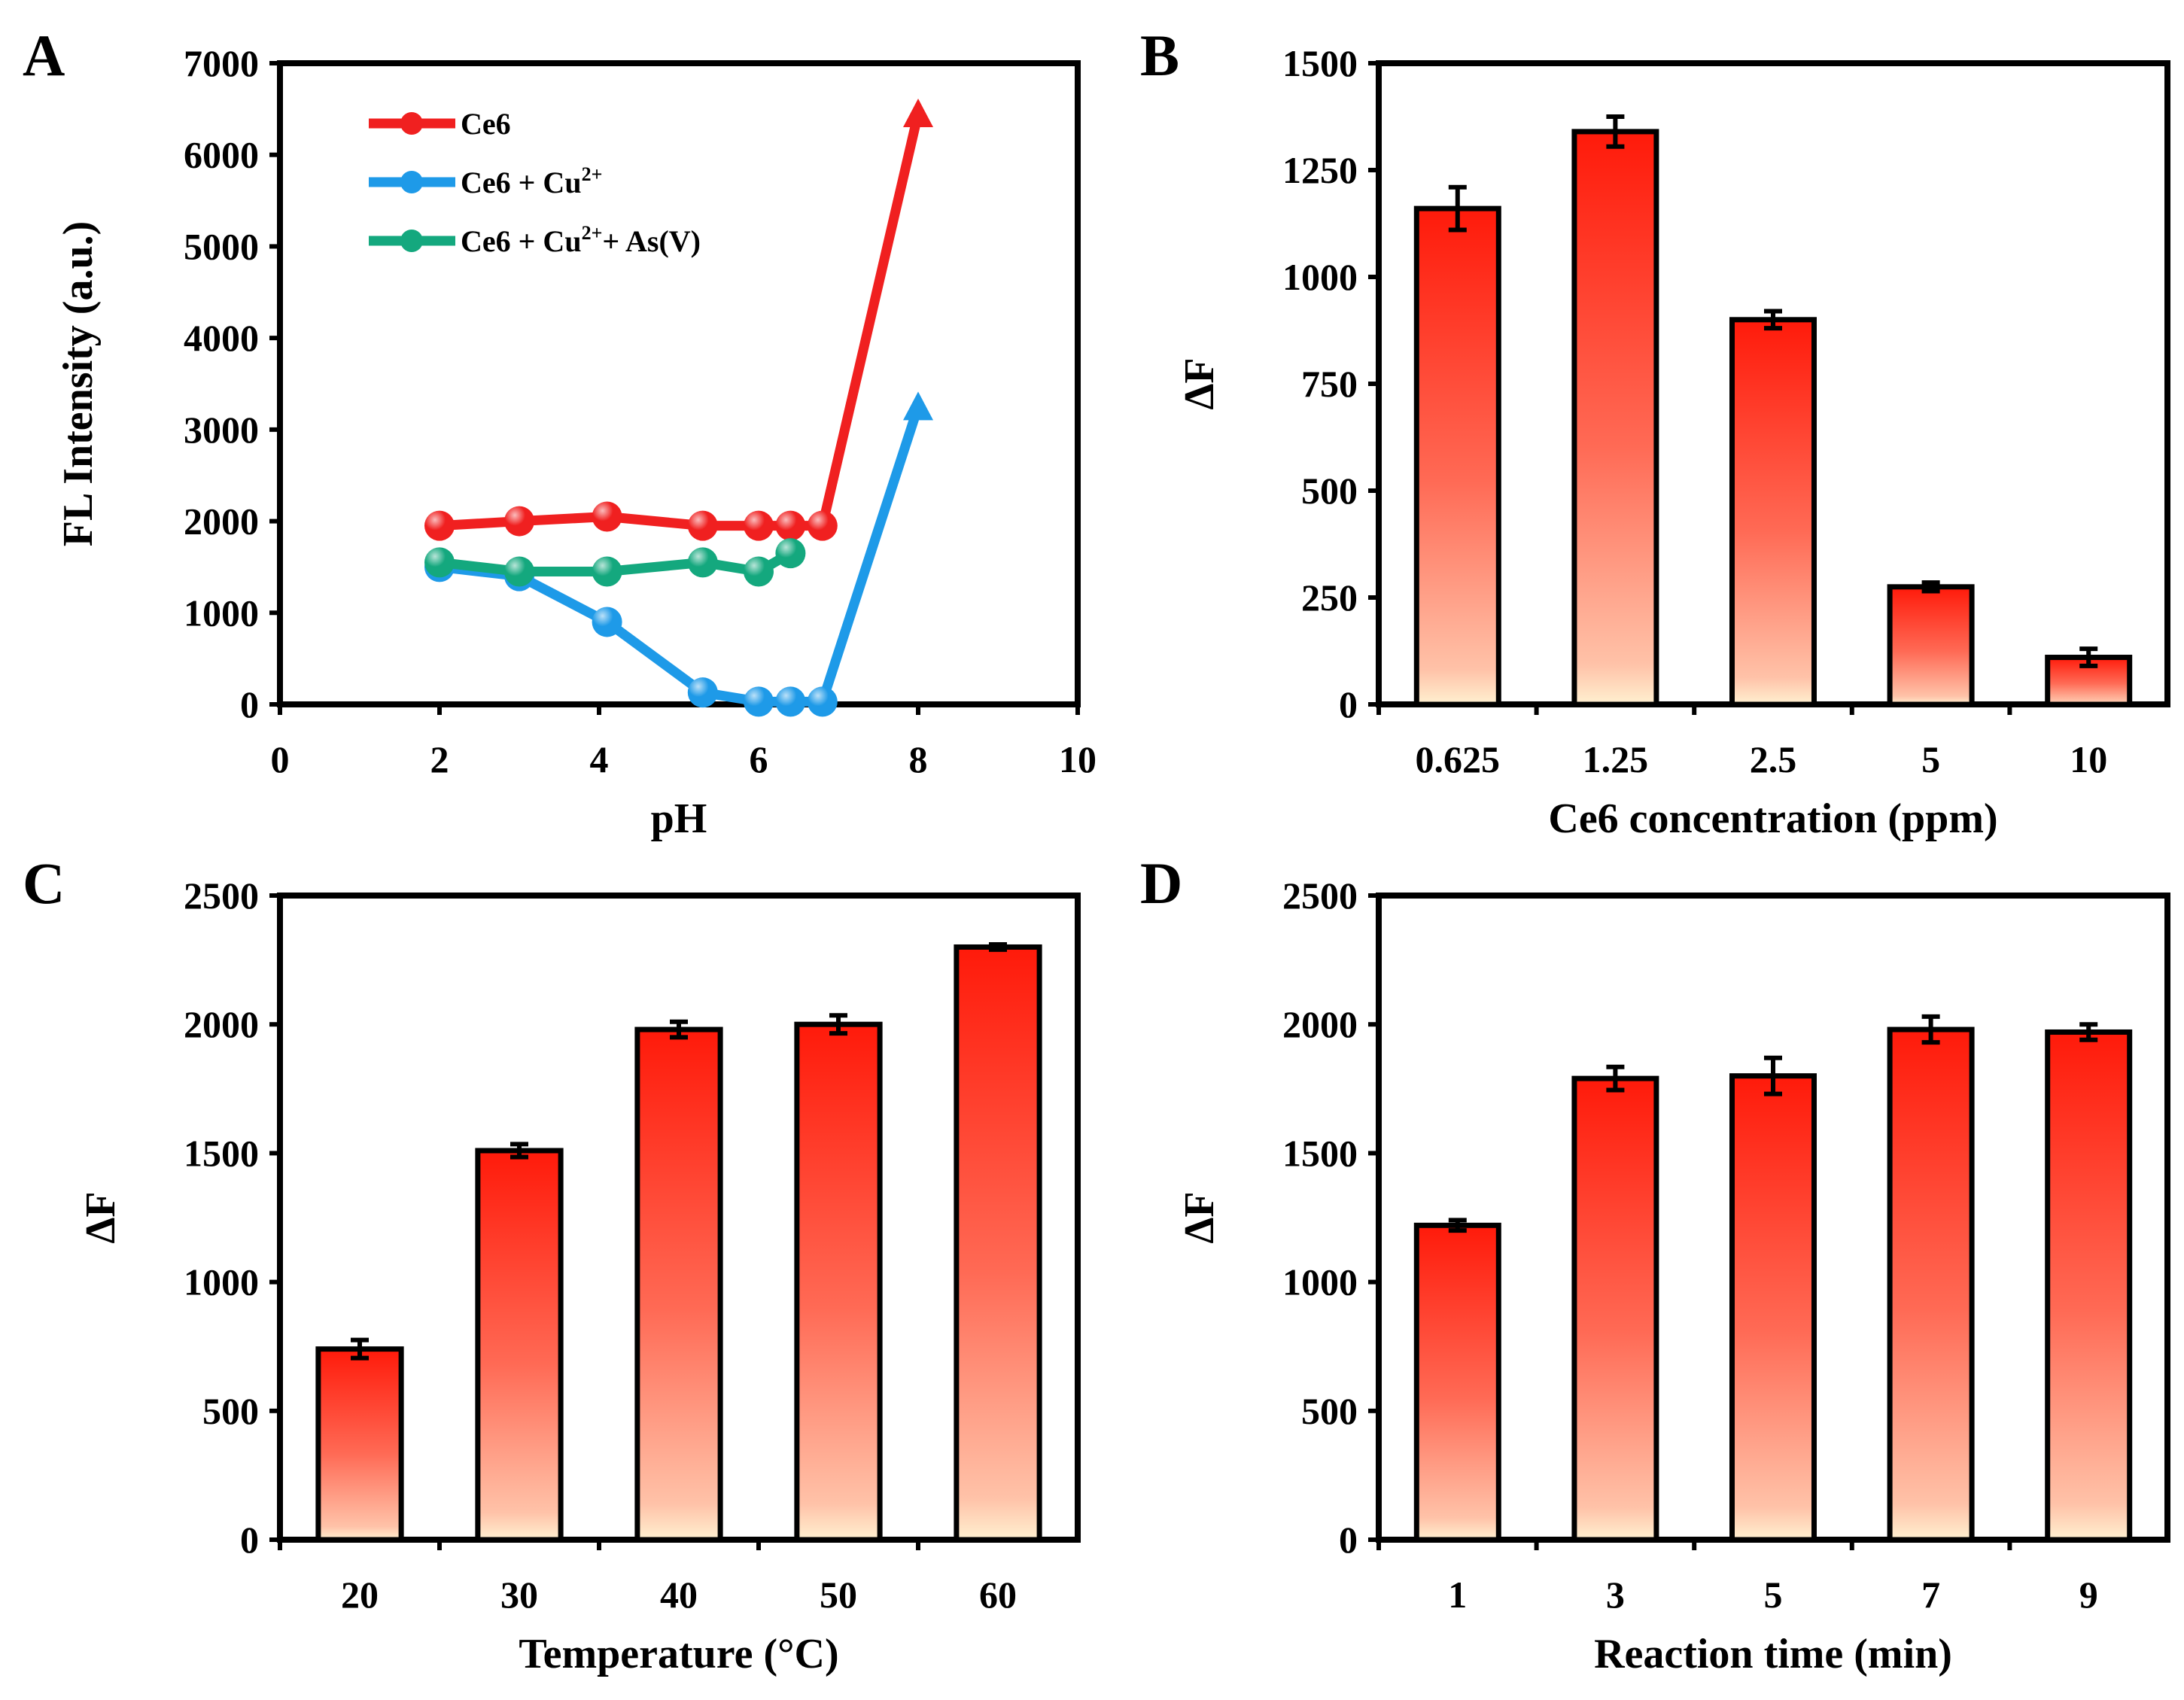  I want to click on y-tick-label: 750, so click(1329, 384).